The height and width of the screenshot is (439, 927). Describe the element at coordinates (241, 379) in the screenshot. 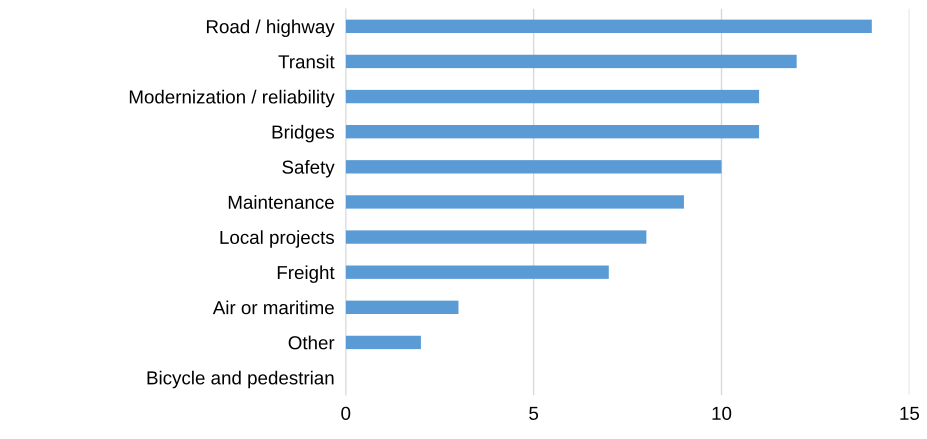

I see `y-tick-label: Bicycle and pedestrian` at that location.